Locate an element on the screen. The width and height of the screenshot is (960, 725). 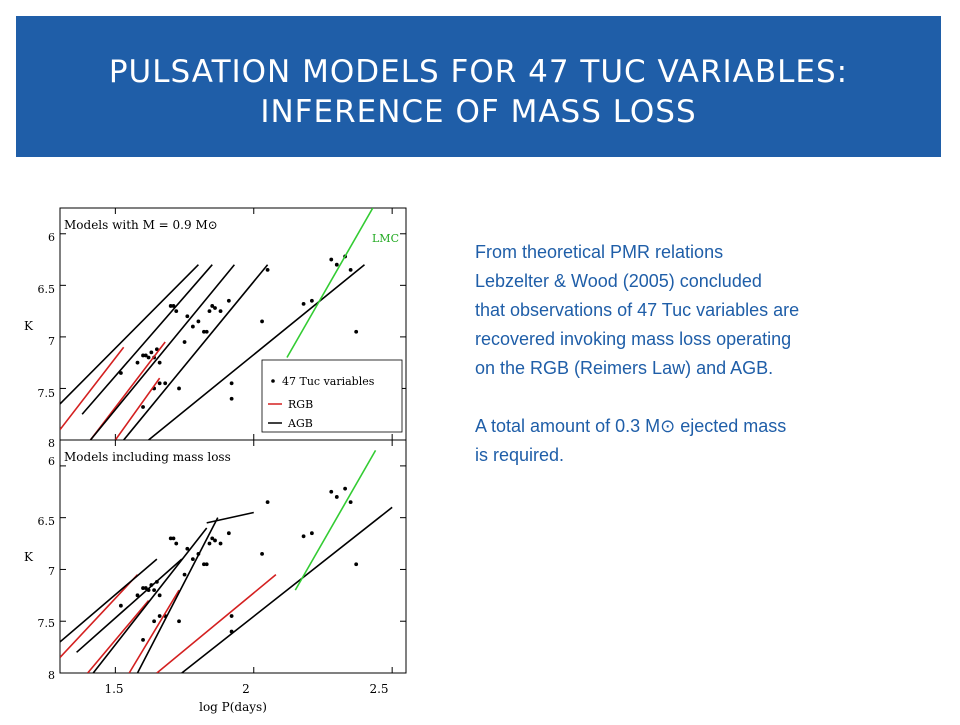
lmc-label: LMC is located at coordinates (385, 238).